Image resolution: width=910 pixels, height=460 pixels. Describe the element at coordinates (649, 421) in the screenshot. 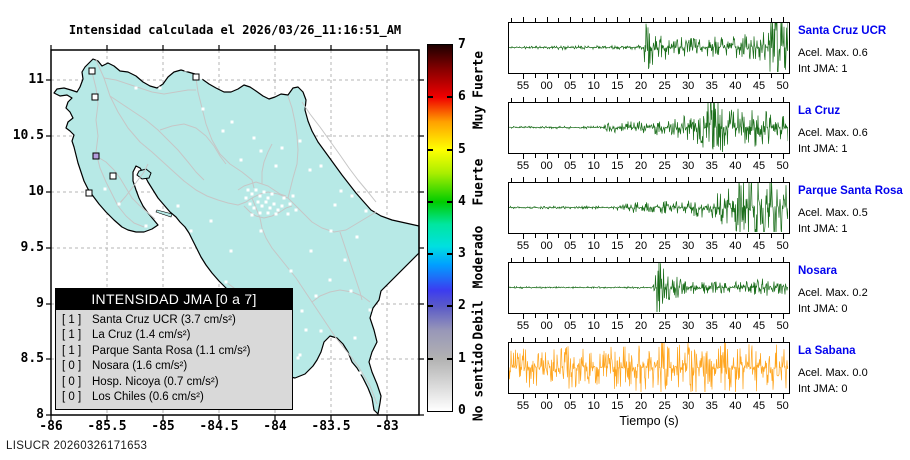

I see `time-axis-label: Tiempo (s)` at that location.